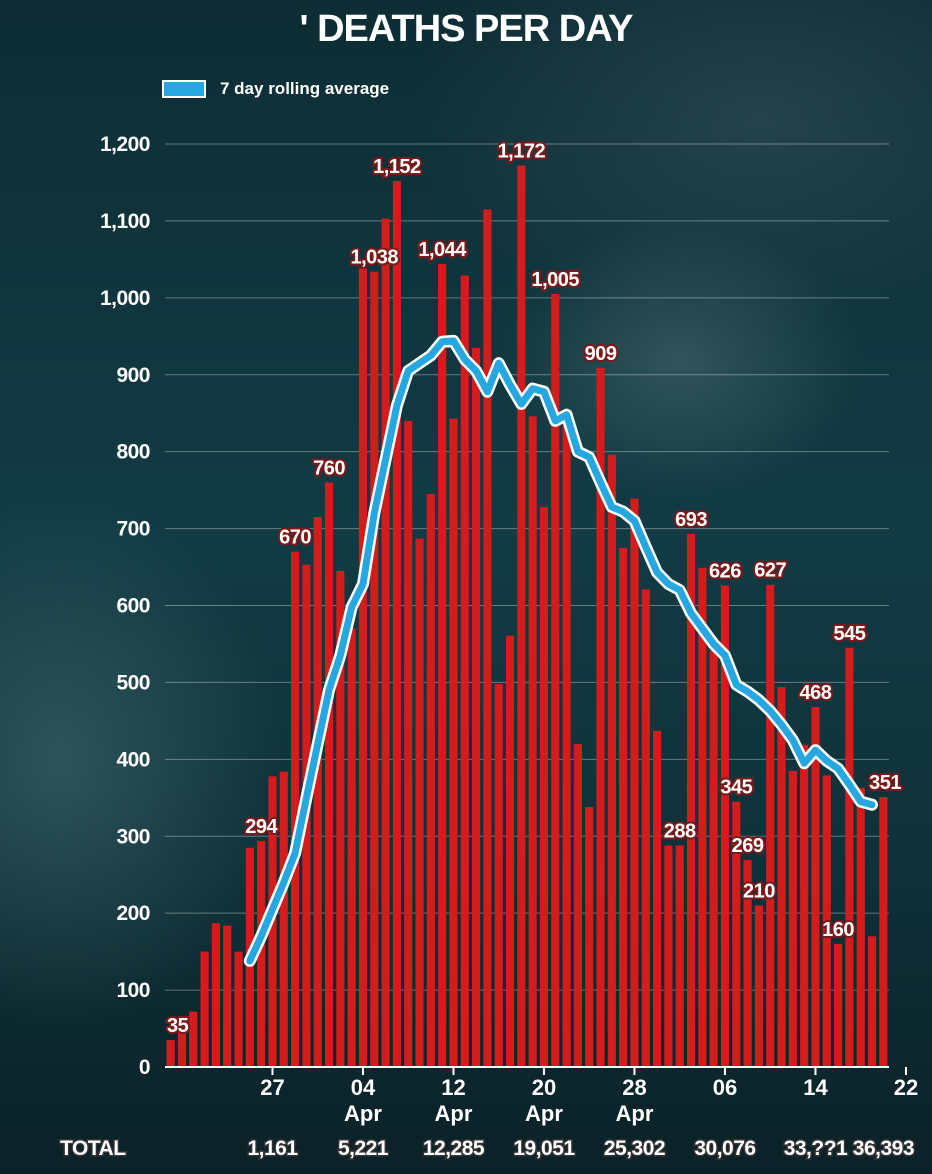  Describe the element at coordinates (601, 354) in the screenshot. I see `data-label: 909` at that location.